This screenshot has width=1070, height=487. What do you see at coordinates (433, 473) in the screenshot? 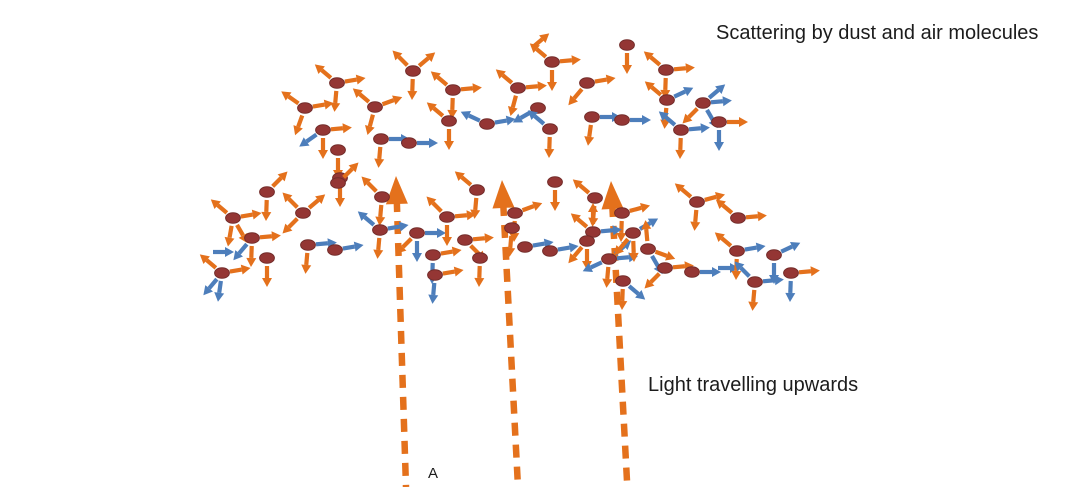
I see `point-a-label: A` at bounding box center [433, 473].